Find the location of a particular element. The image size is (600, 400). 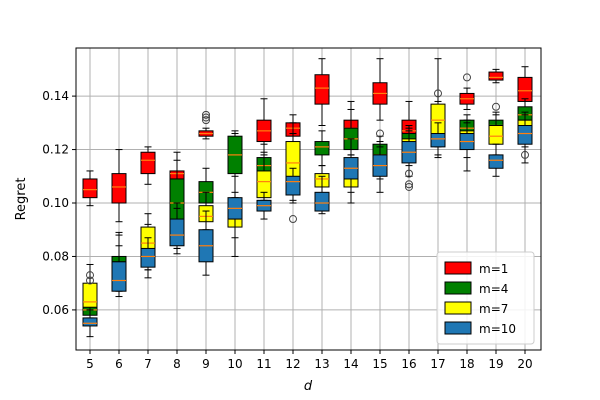

x-tick-label: 5 is located at coordinates (90, 364).